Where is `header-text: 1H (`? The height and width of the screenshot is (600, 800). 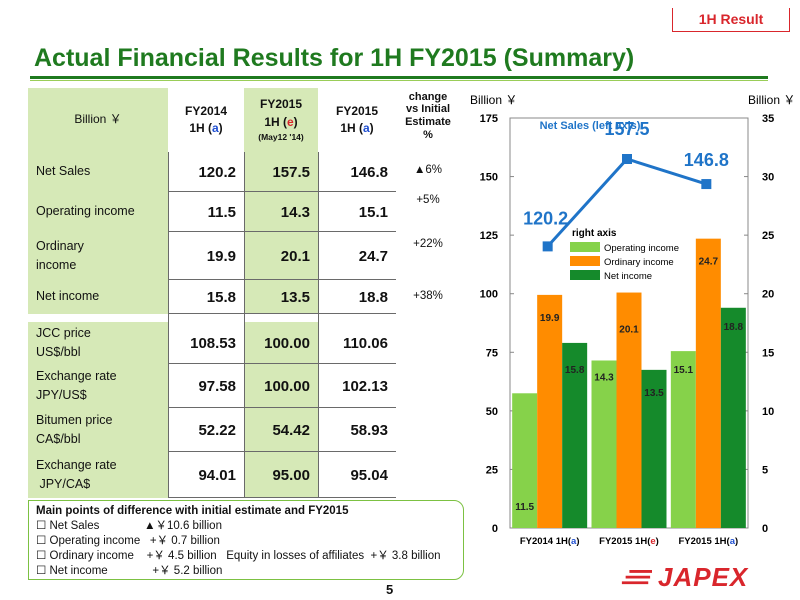
header-text: 1H ( is located at coordinates (200, 128).